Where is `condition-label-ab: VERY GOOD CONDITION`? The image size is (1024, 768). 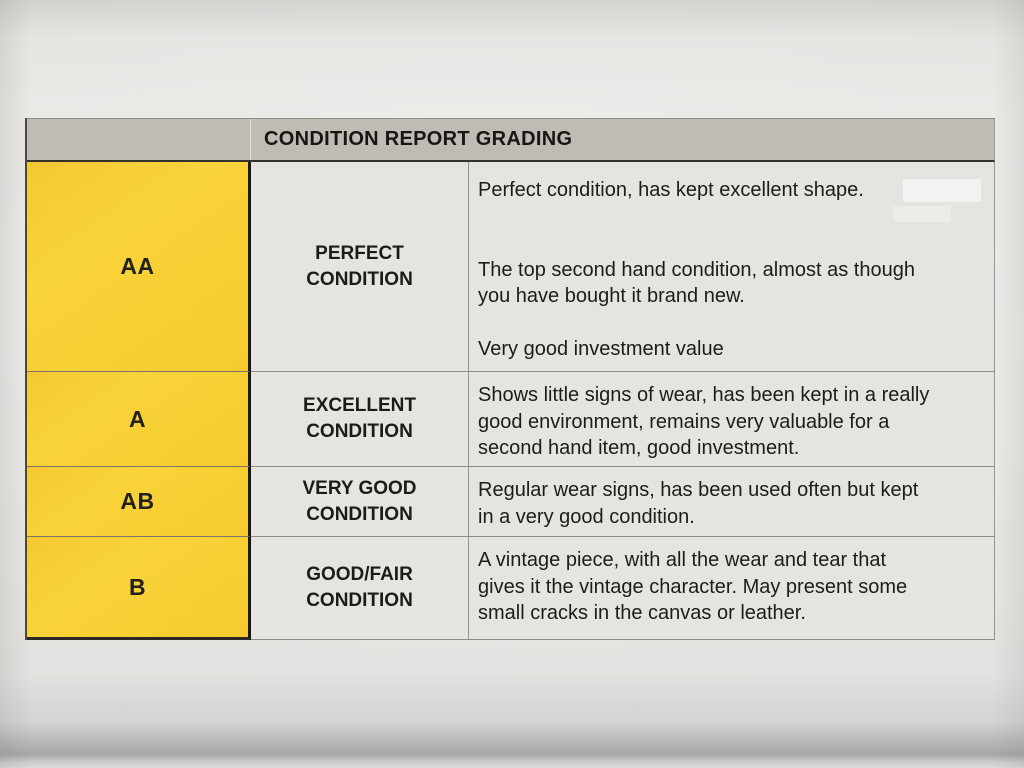 condition-label-ab: VERY GOOD CONDITION is located at coordinates (360, 501).